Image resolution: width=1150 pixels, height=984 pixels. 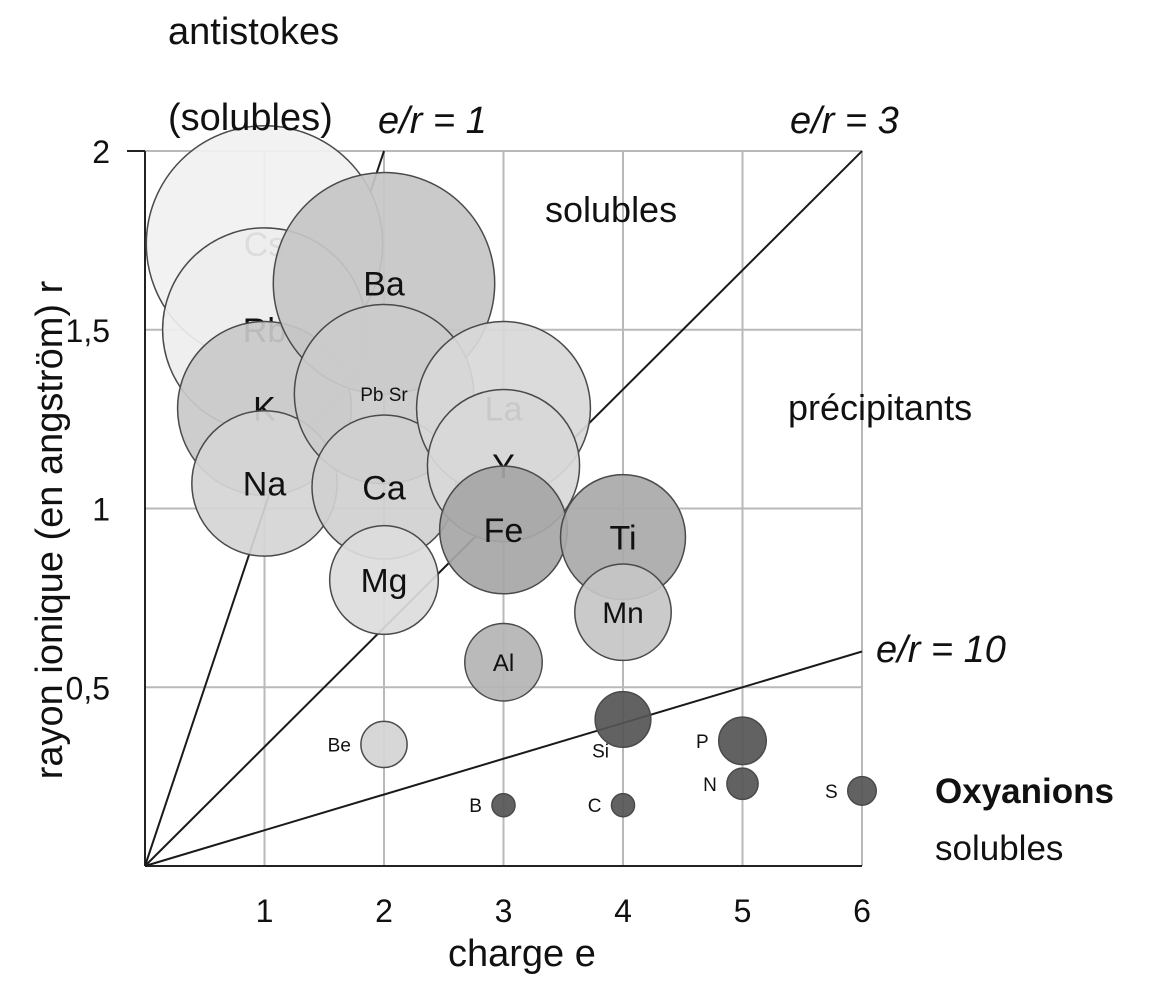 What do you see at coordinates (384, 744) in the screenshot?
I see `ion-point-be` at bounding box center [384, 744].